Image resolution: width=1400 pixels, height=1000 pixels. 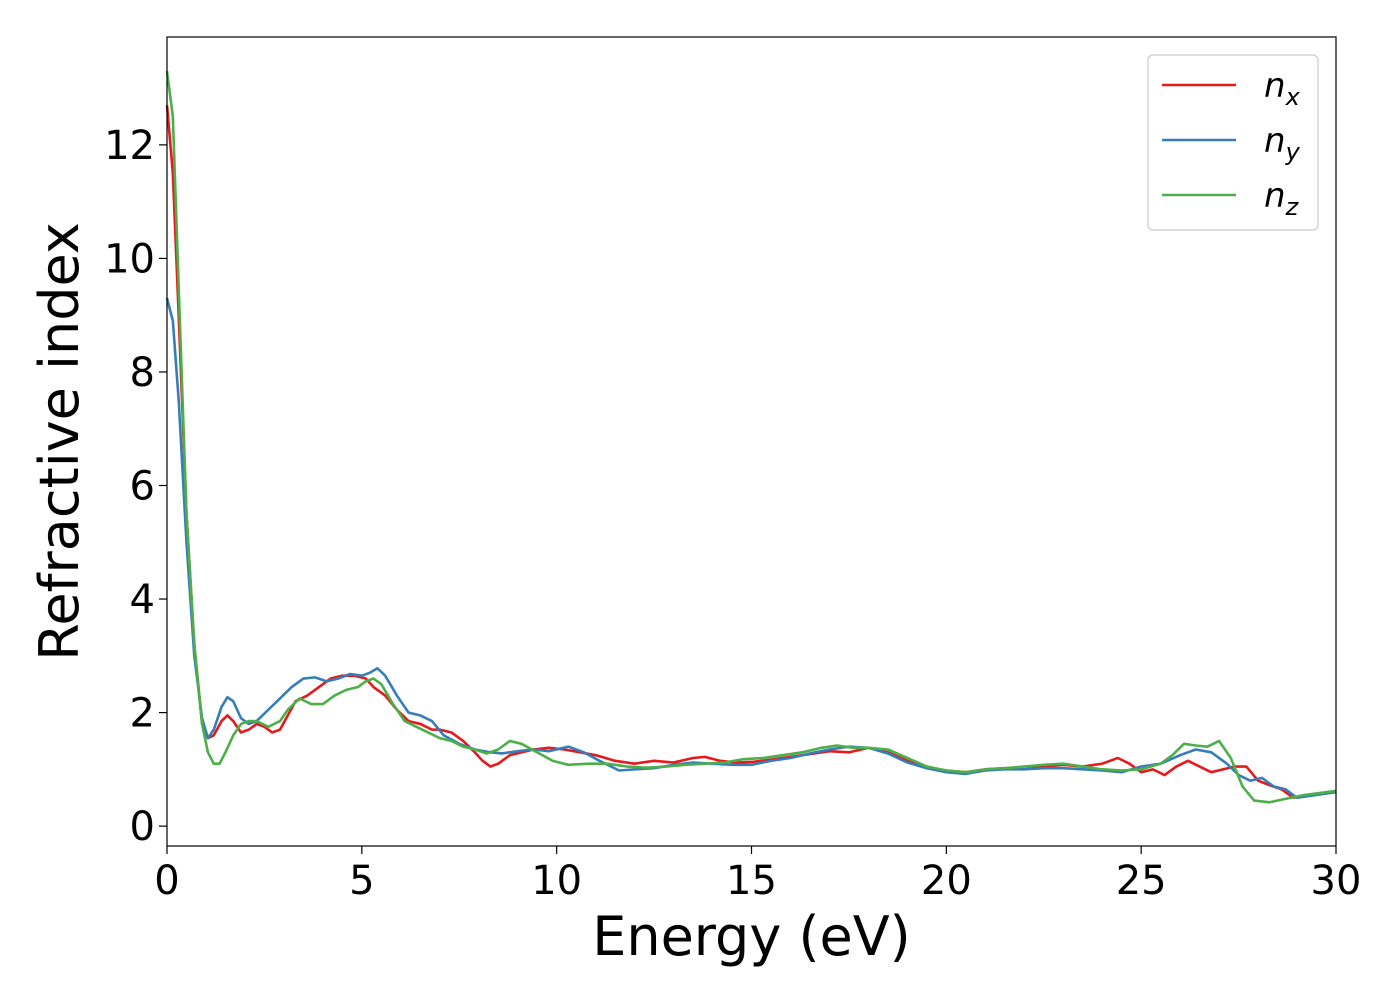 What do you see at coordinates (361, 881) in the screenshot?
I see `x-tick-label: 5` at bounding box center [361, 881].